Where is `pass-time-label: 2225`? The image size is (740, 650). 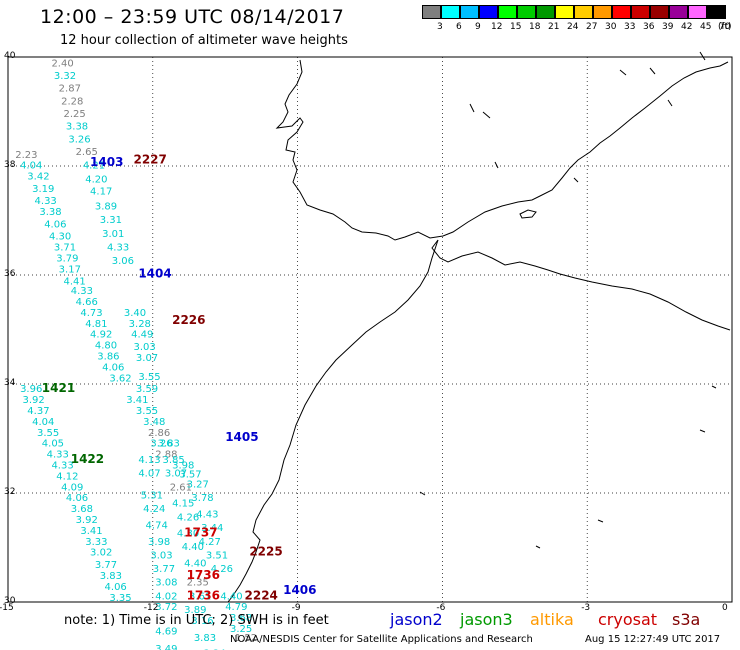 pass-time-label: 2225 is located at coordinates (265, 552).